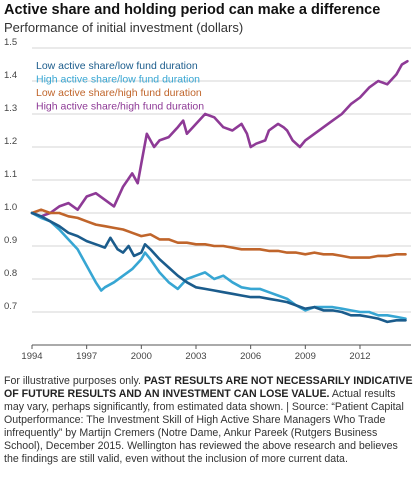 Image resolution: width=418 pixels, height=486 pixels. What do you see at coordinates (359, 356) in the screenshot?
I see `x-tick-label: 2012` at bounding box center [359, 356].